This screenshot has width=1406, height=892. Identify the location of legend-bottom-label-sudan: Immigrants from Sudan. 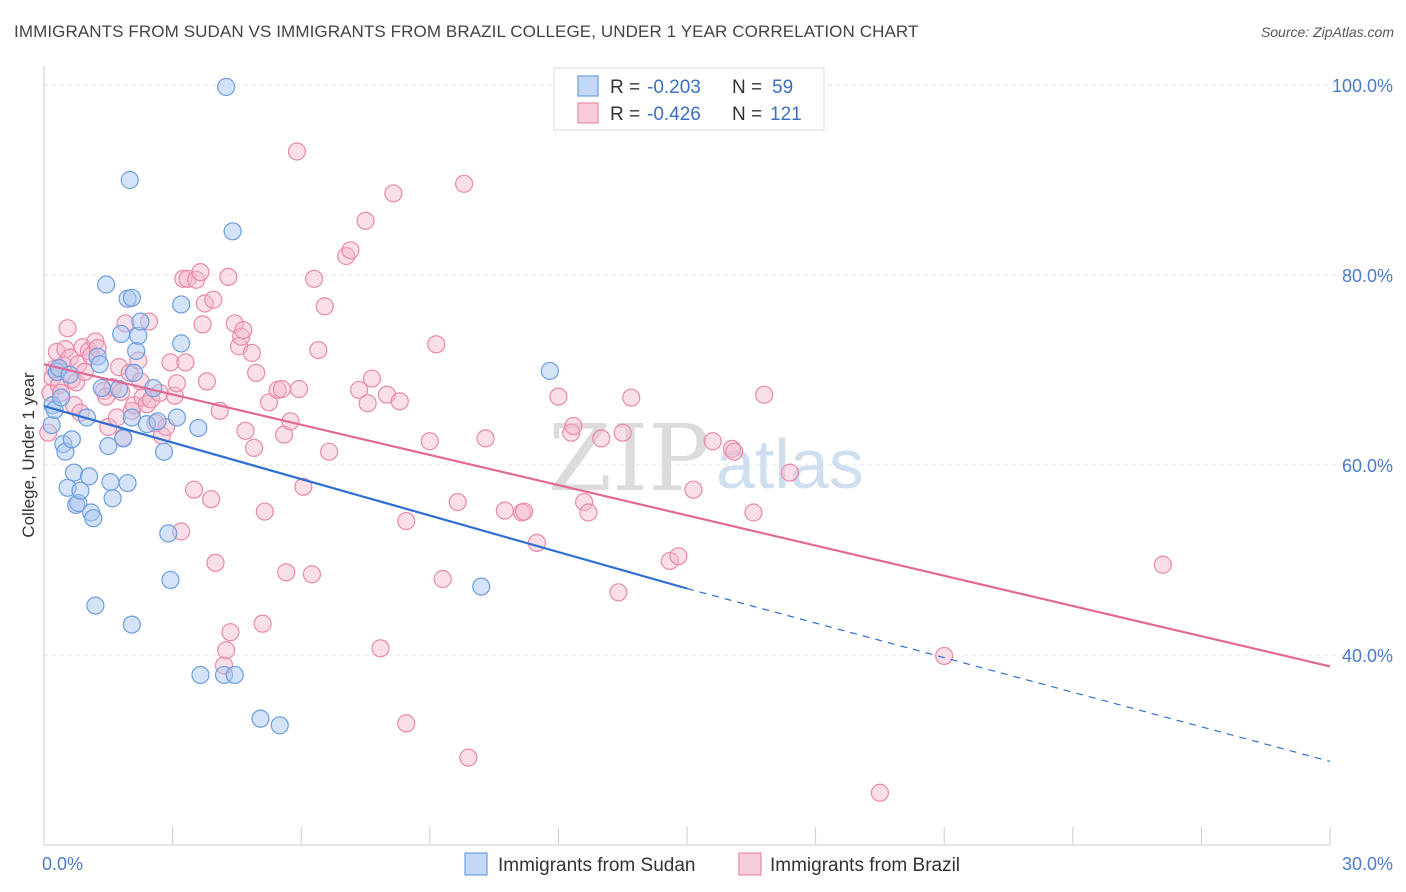
(596, 865).